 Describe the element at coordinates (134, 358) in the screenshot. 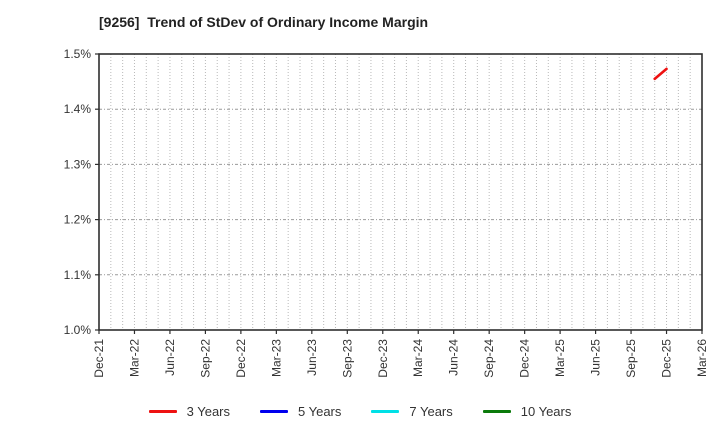

I see `x-tick-label: Mar-22` at that location.